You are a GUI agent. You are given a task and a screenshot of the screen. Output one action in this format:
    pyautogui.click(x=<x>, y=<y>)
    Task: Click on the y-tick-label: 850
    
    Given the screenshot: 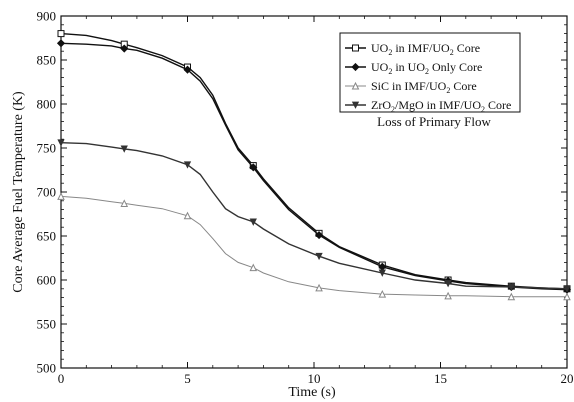 What is the action you would take?
    pyautogui.click(x=47, y=60)
    